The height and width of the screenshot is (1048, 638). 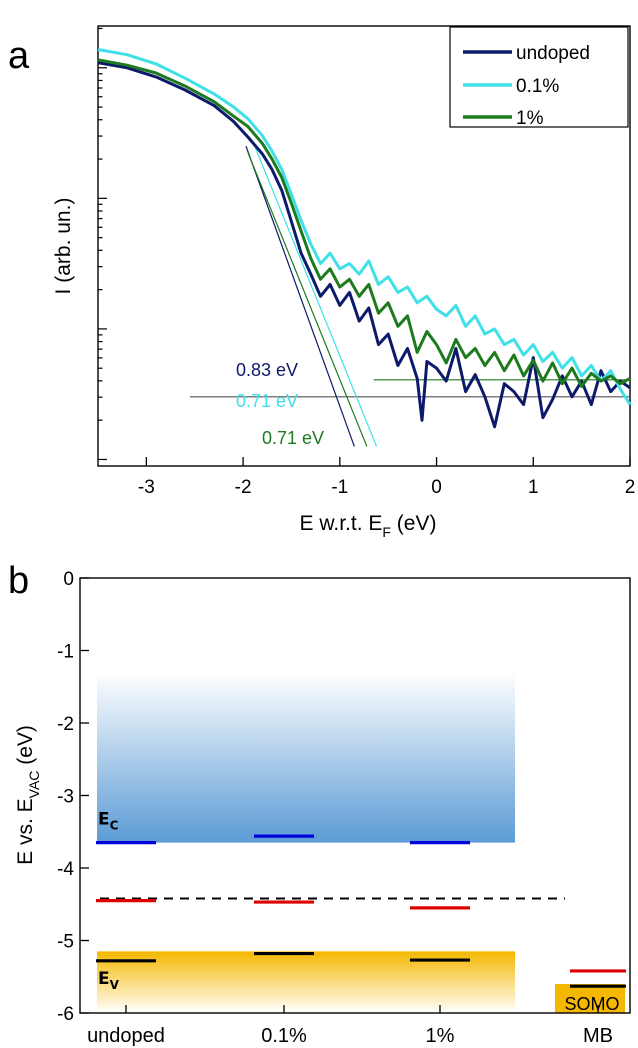 What do you see at coordinates (436, 487) in the screenshot?
I see `panel-a-x-tick-label: 0` at bounding box center [436, 487].